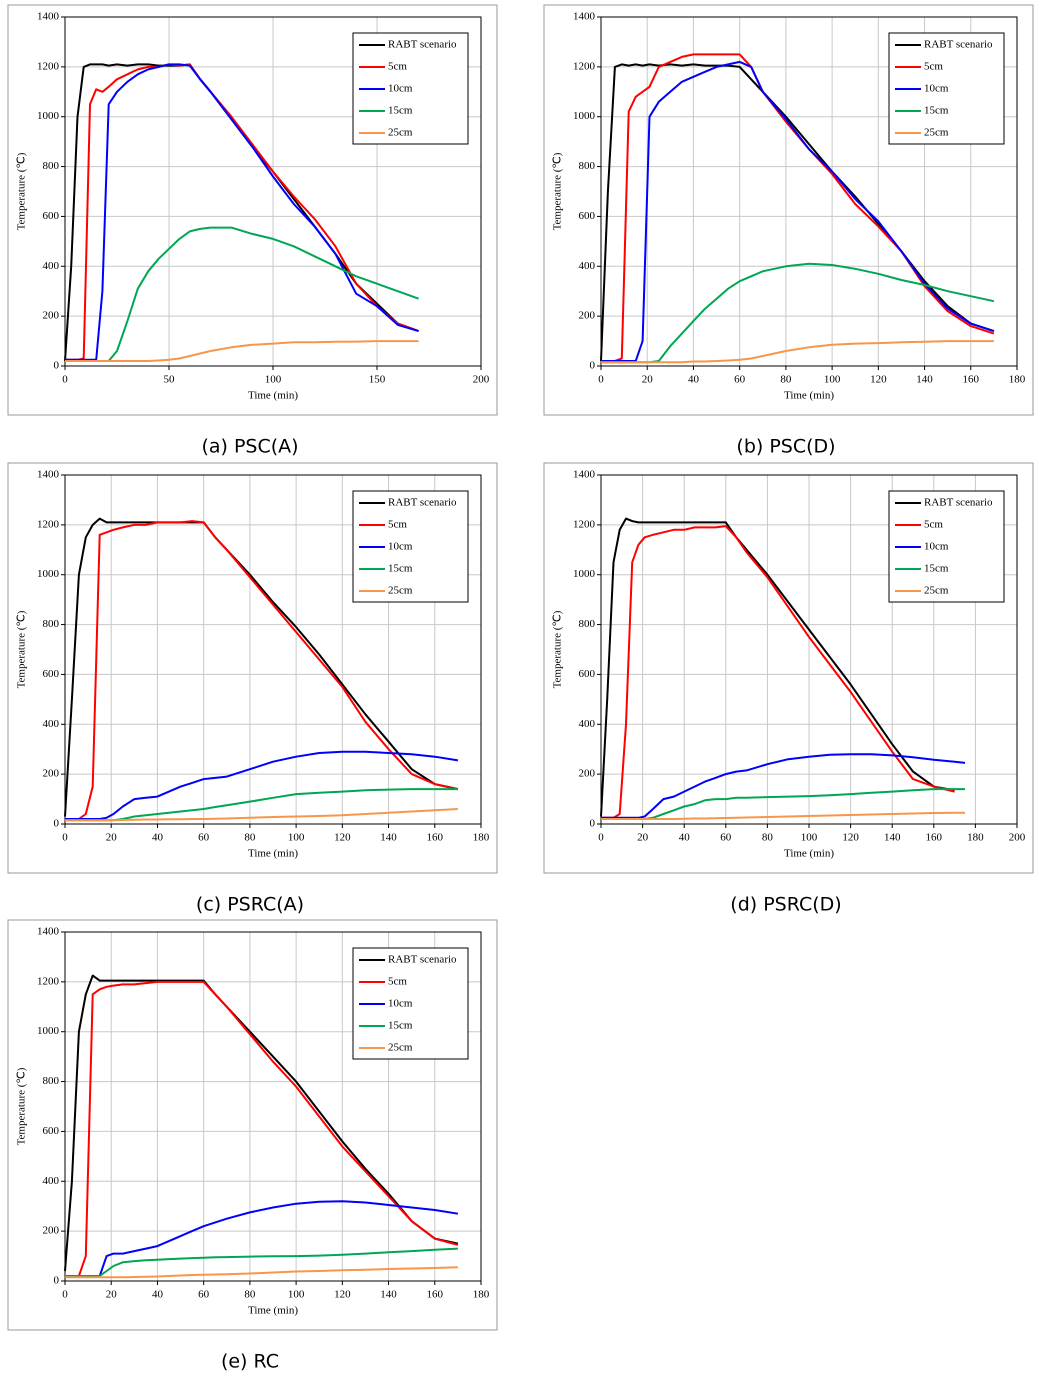 The height and width of the screenshot is (1379, 1047). What do you see at coordinates (400, 569) in the screenshot?
I see `legend-label: 15cm` at bounding box center [400, 569].